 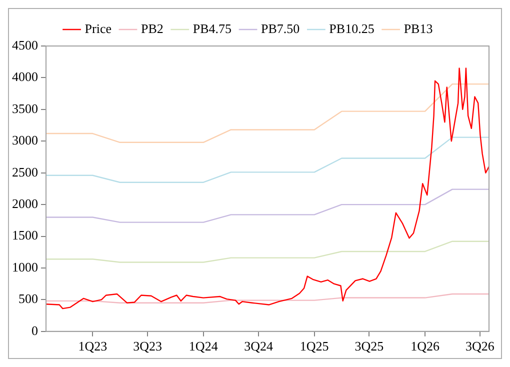 What do you see at coordinates (28, 298) in the screenshot?
I see `y-tick-label: 500` at bounding box center [28, 298].